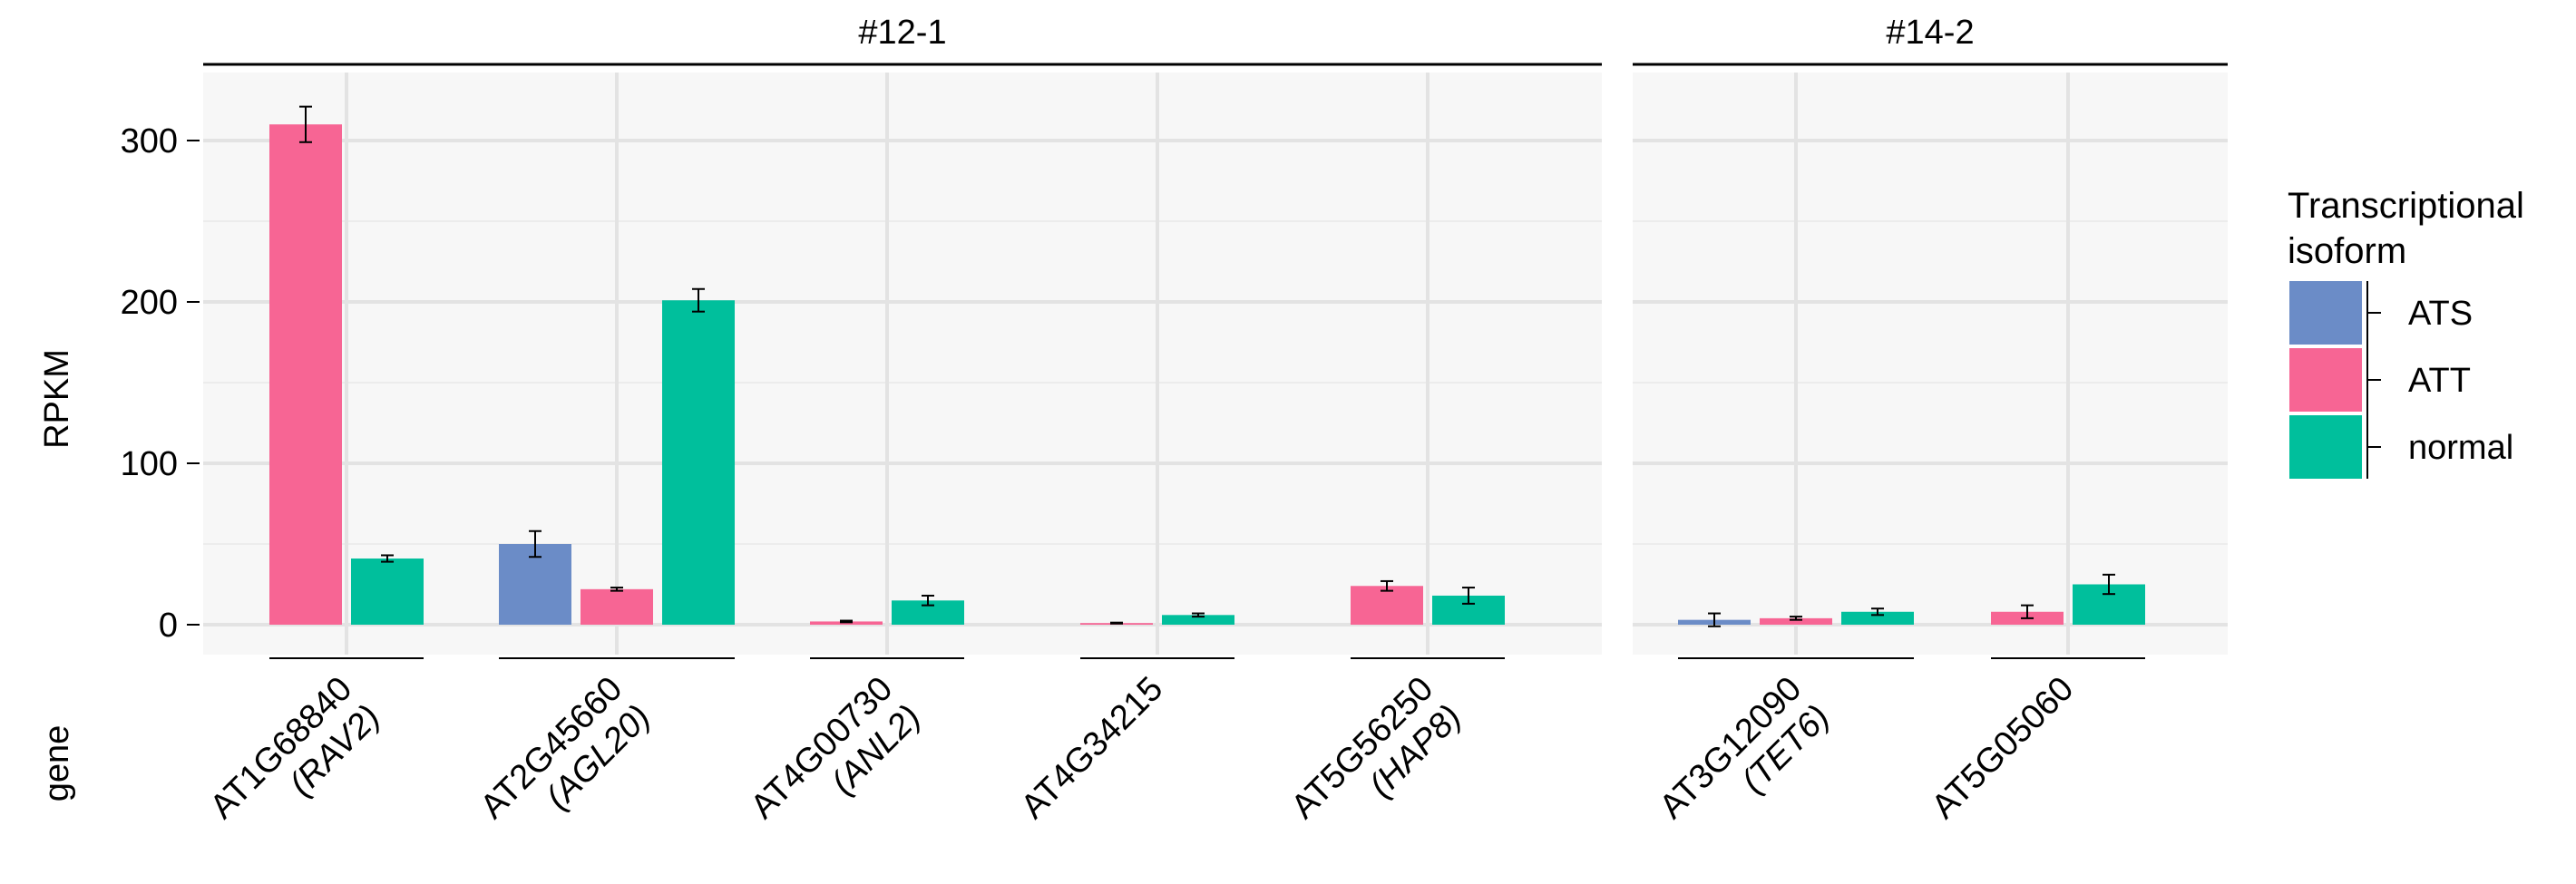  I want to click on panel-title: #12-1, so click(902, 33).